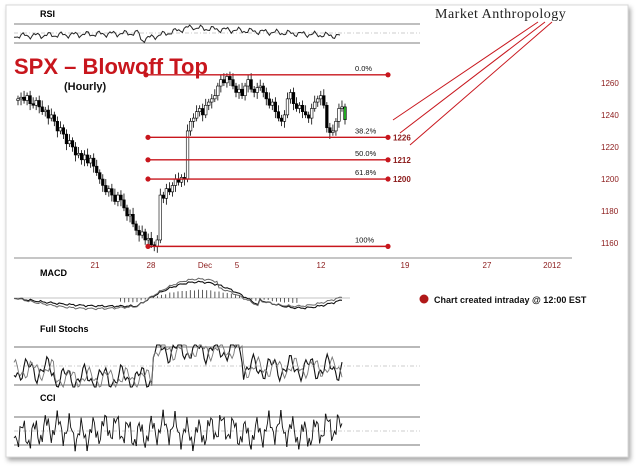 The width and height of the screenshot is (640, 470). I want to click on fib-percent-label: 0.0%, so click(363, 68).